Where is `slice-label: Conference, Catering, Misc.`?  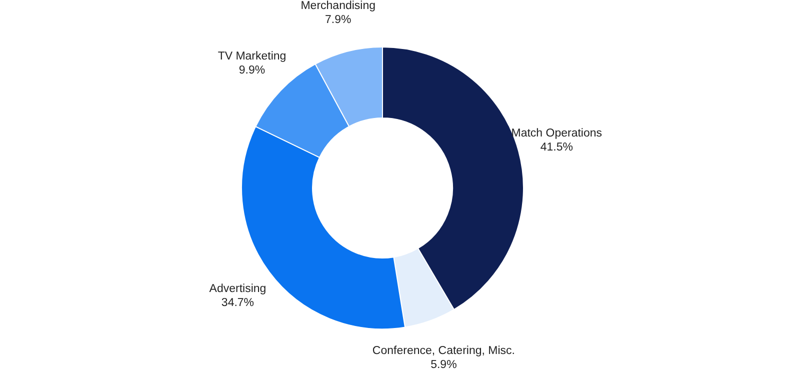 slice-label: Conference, Catering, Misc. is located at coordinates (443, 350).